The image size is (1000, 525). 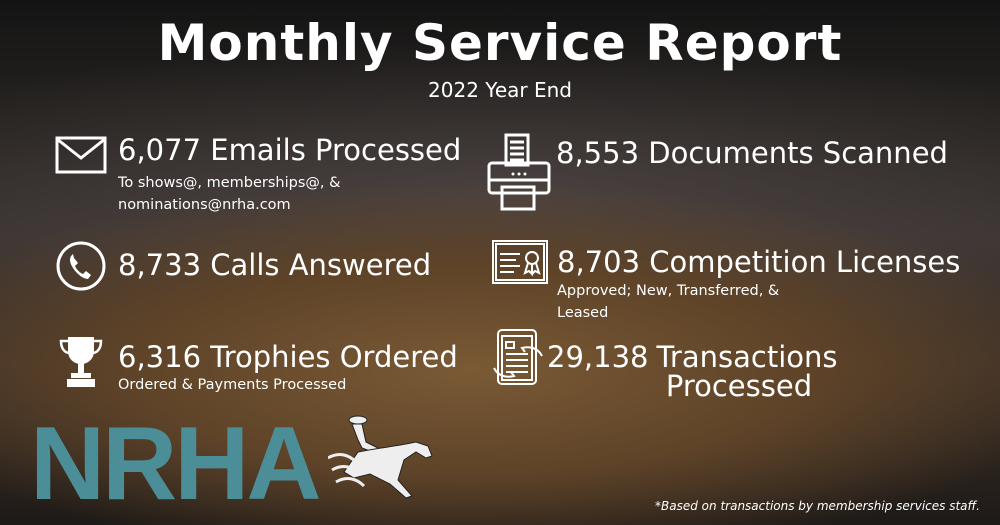 I want to click on trophies-detail: Ordered & Payments Processed, so click(x=232, y=385).